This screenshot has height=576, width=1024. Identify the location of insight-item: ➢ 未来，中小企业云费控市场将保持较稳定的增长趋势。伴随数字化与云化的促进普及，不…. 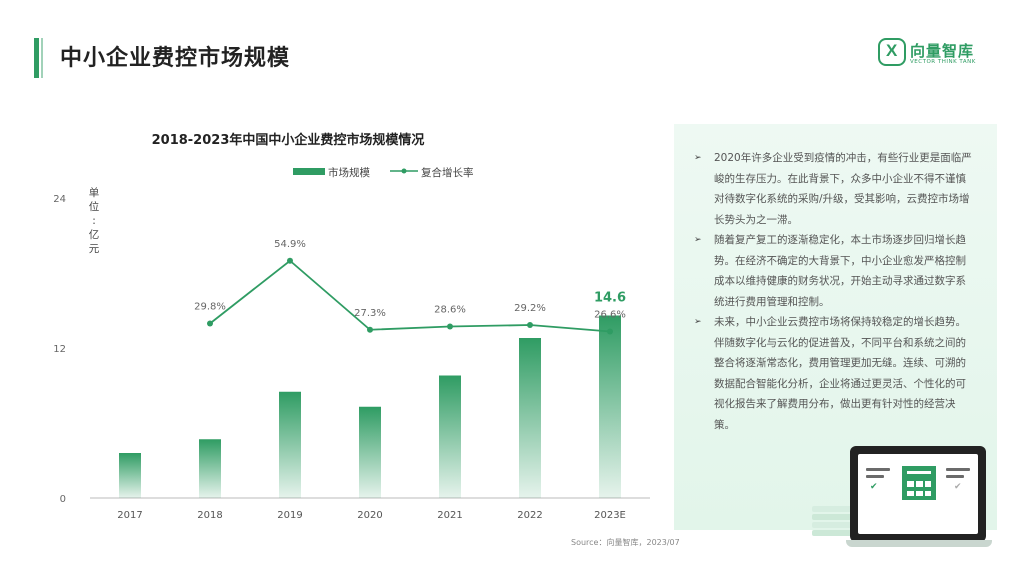
(834, 373).